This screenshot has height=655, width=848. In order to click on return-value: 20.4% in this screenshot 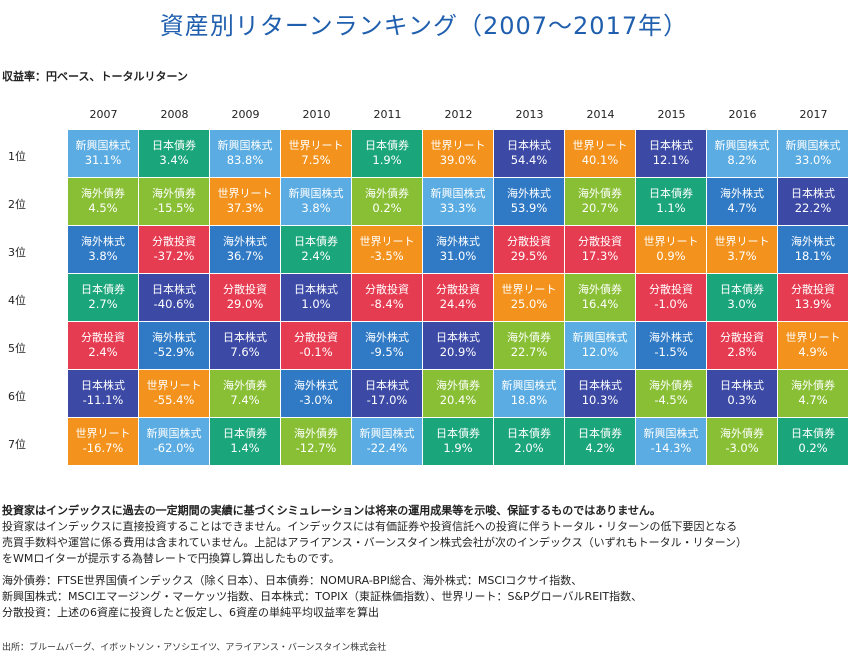, I will do `click(458, 400)`.